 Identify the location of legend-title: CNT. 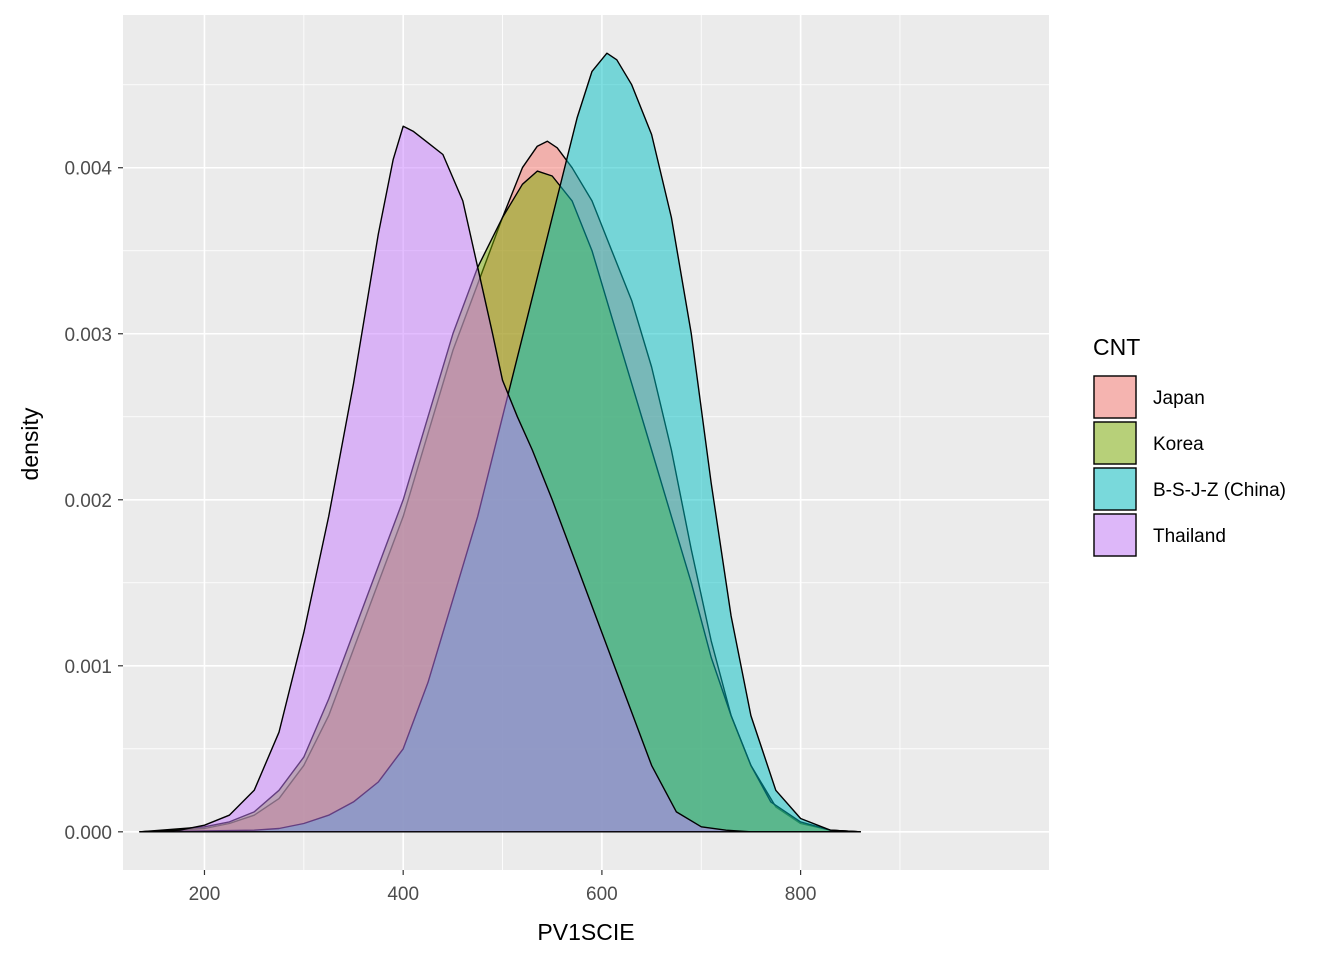
(1116, 347).